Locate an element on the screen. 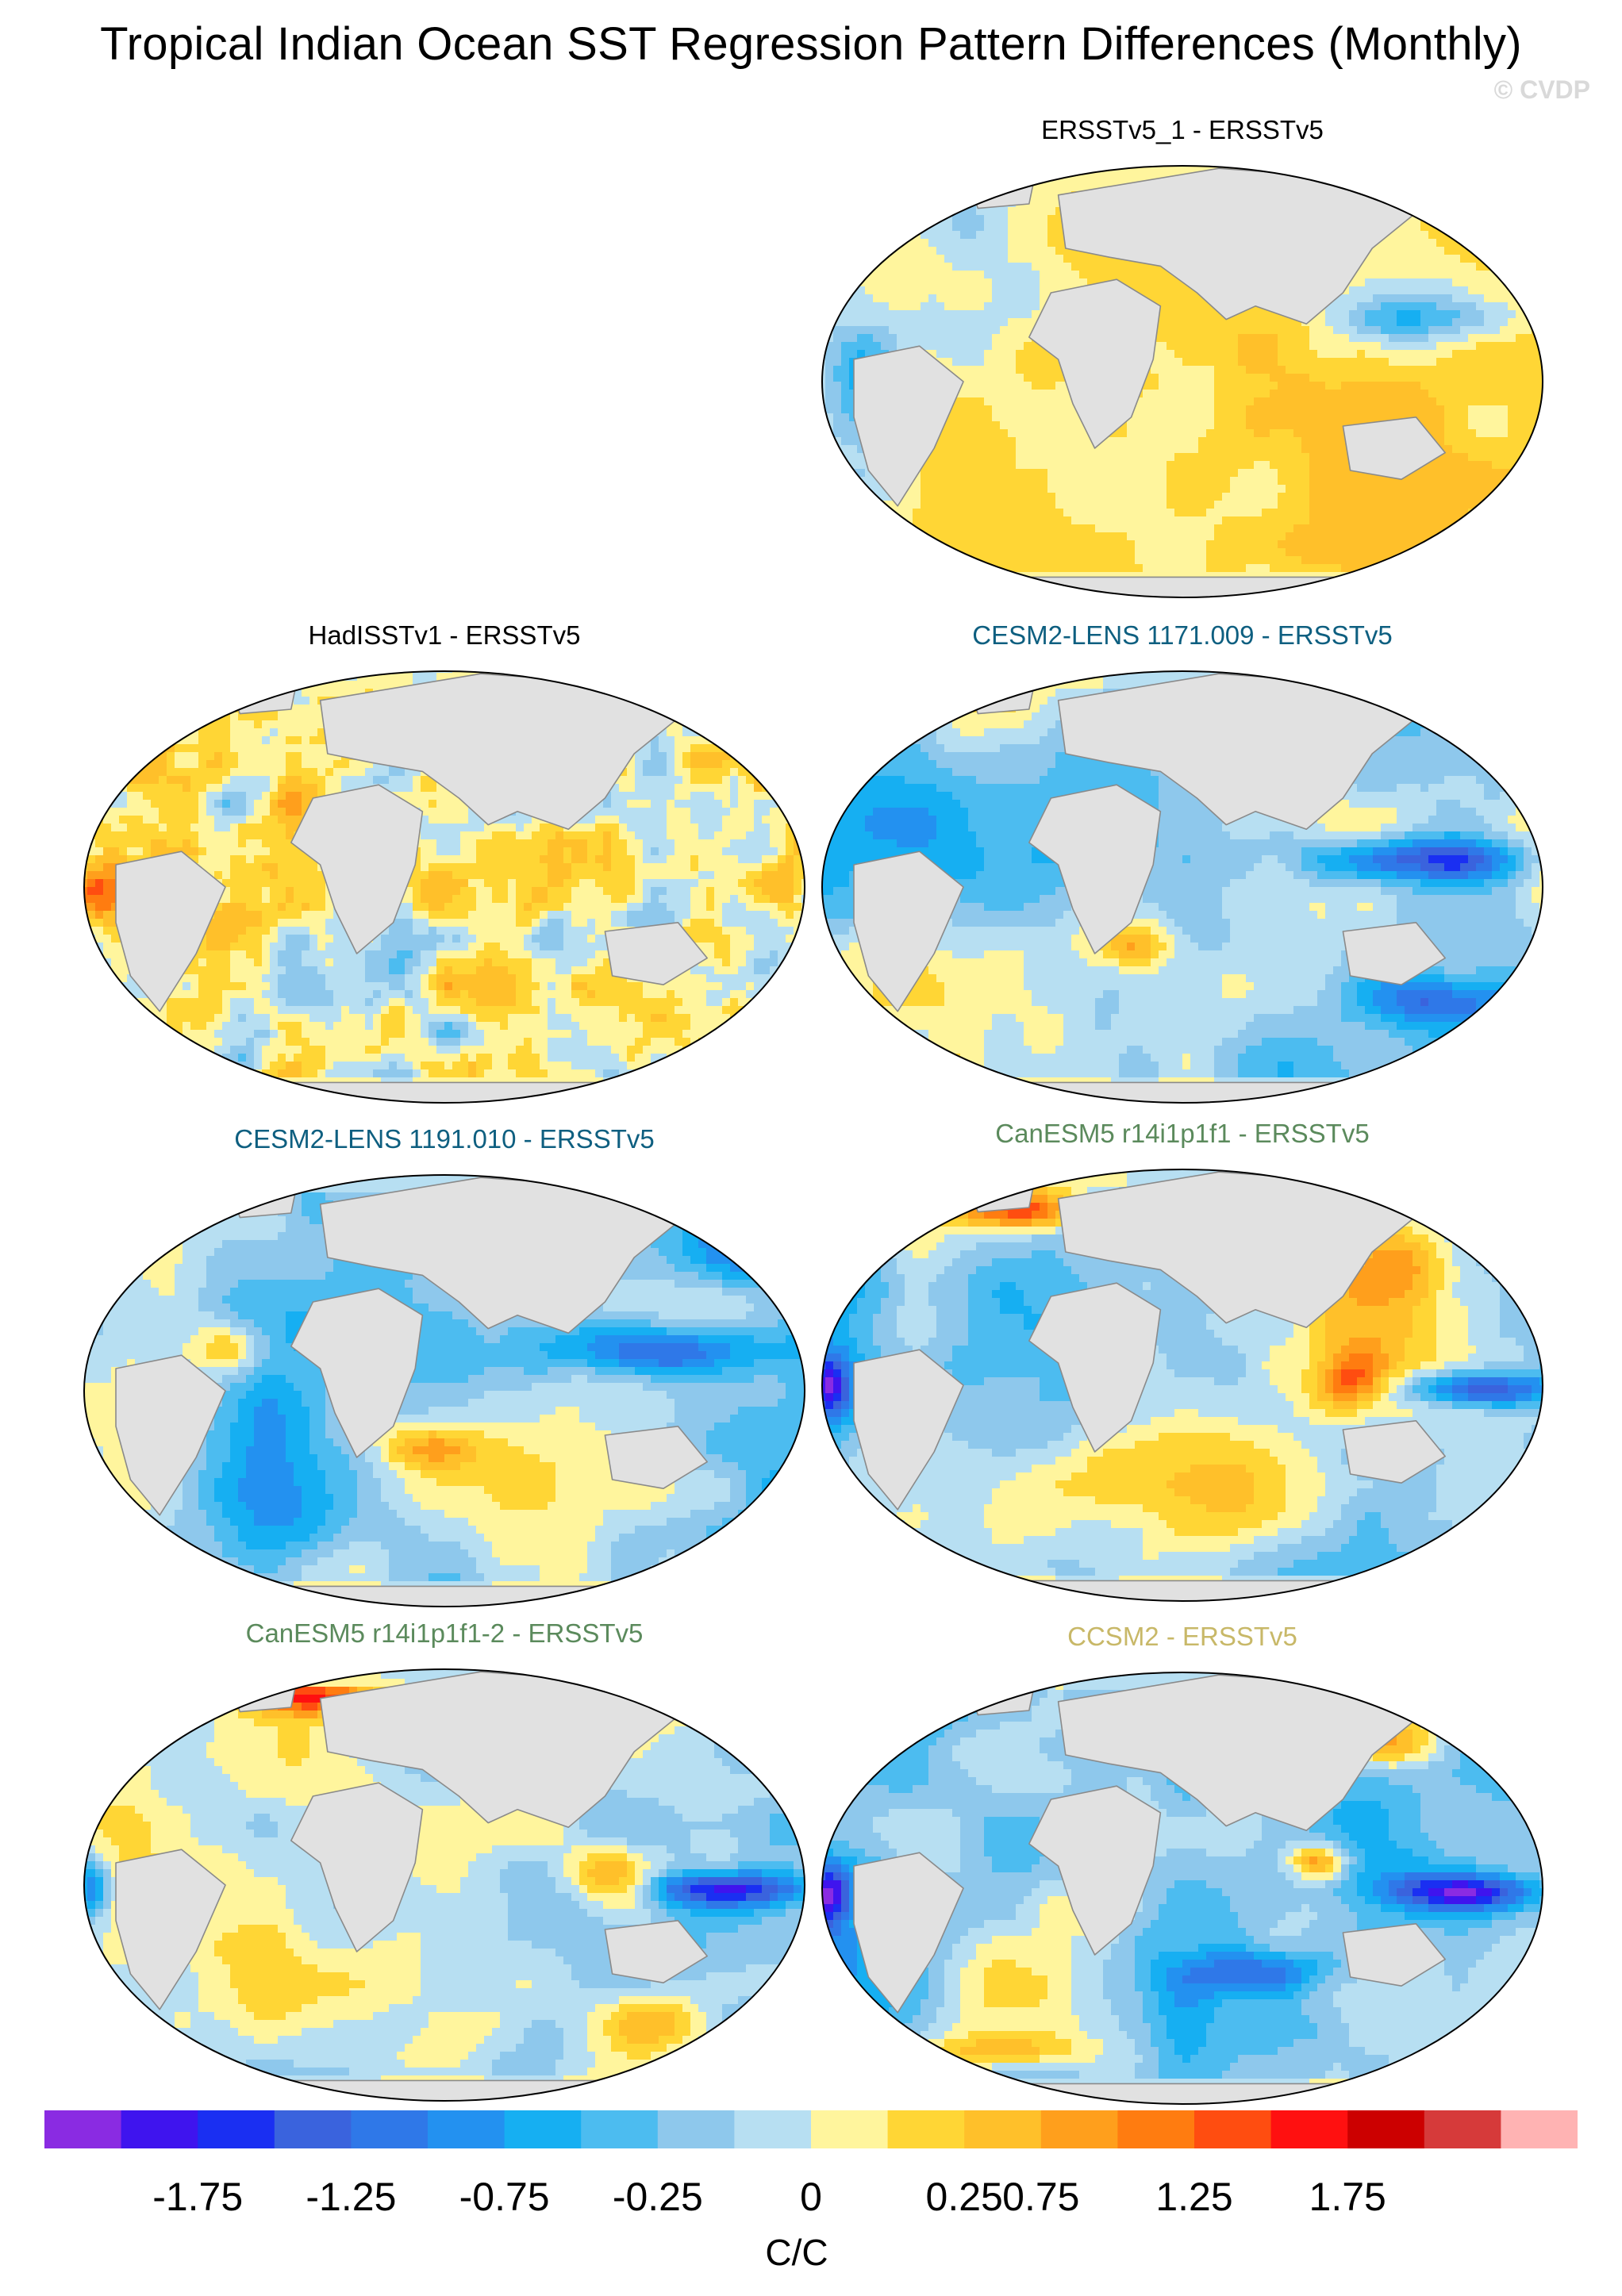  colorbar-tick-label: -0.75 is located at coordinates (505, 2197).